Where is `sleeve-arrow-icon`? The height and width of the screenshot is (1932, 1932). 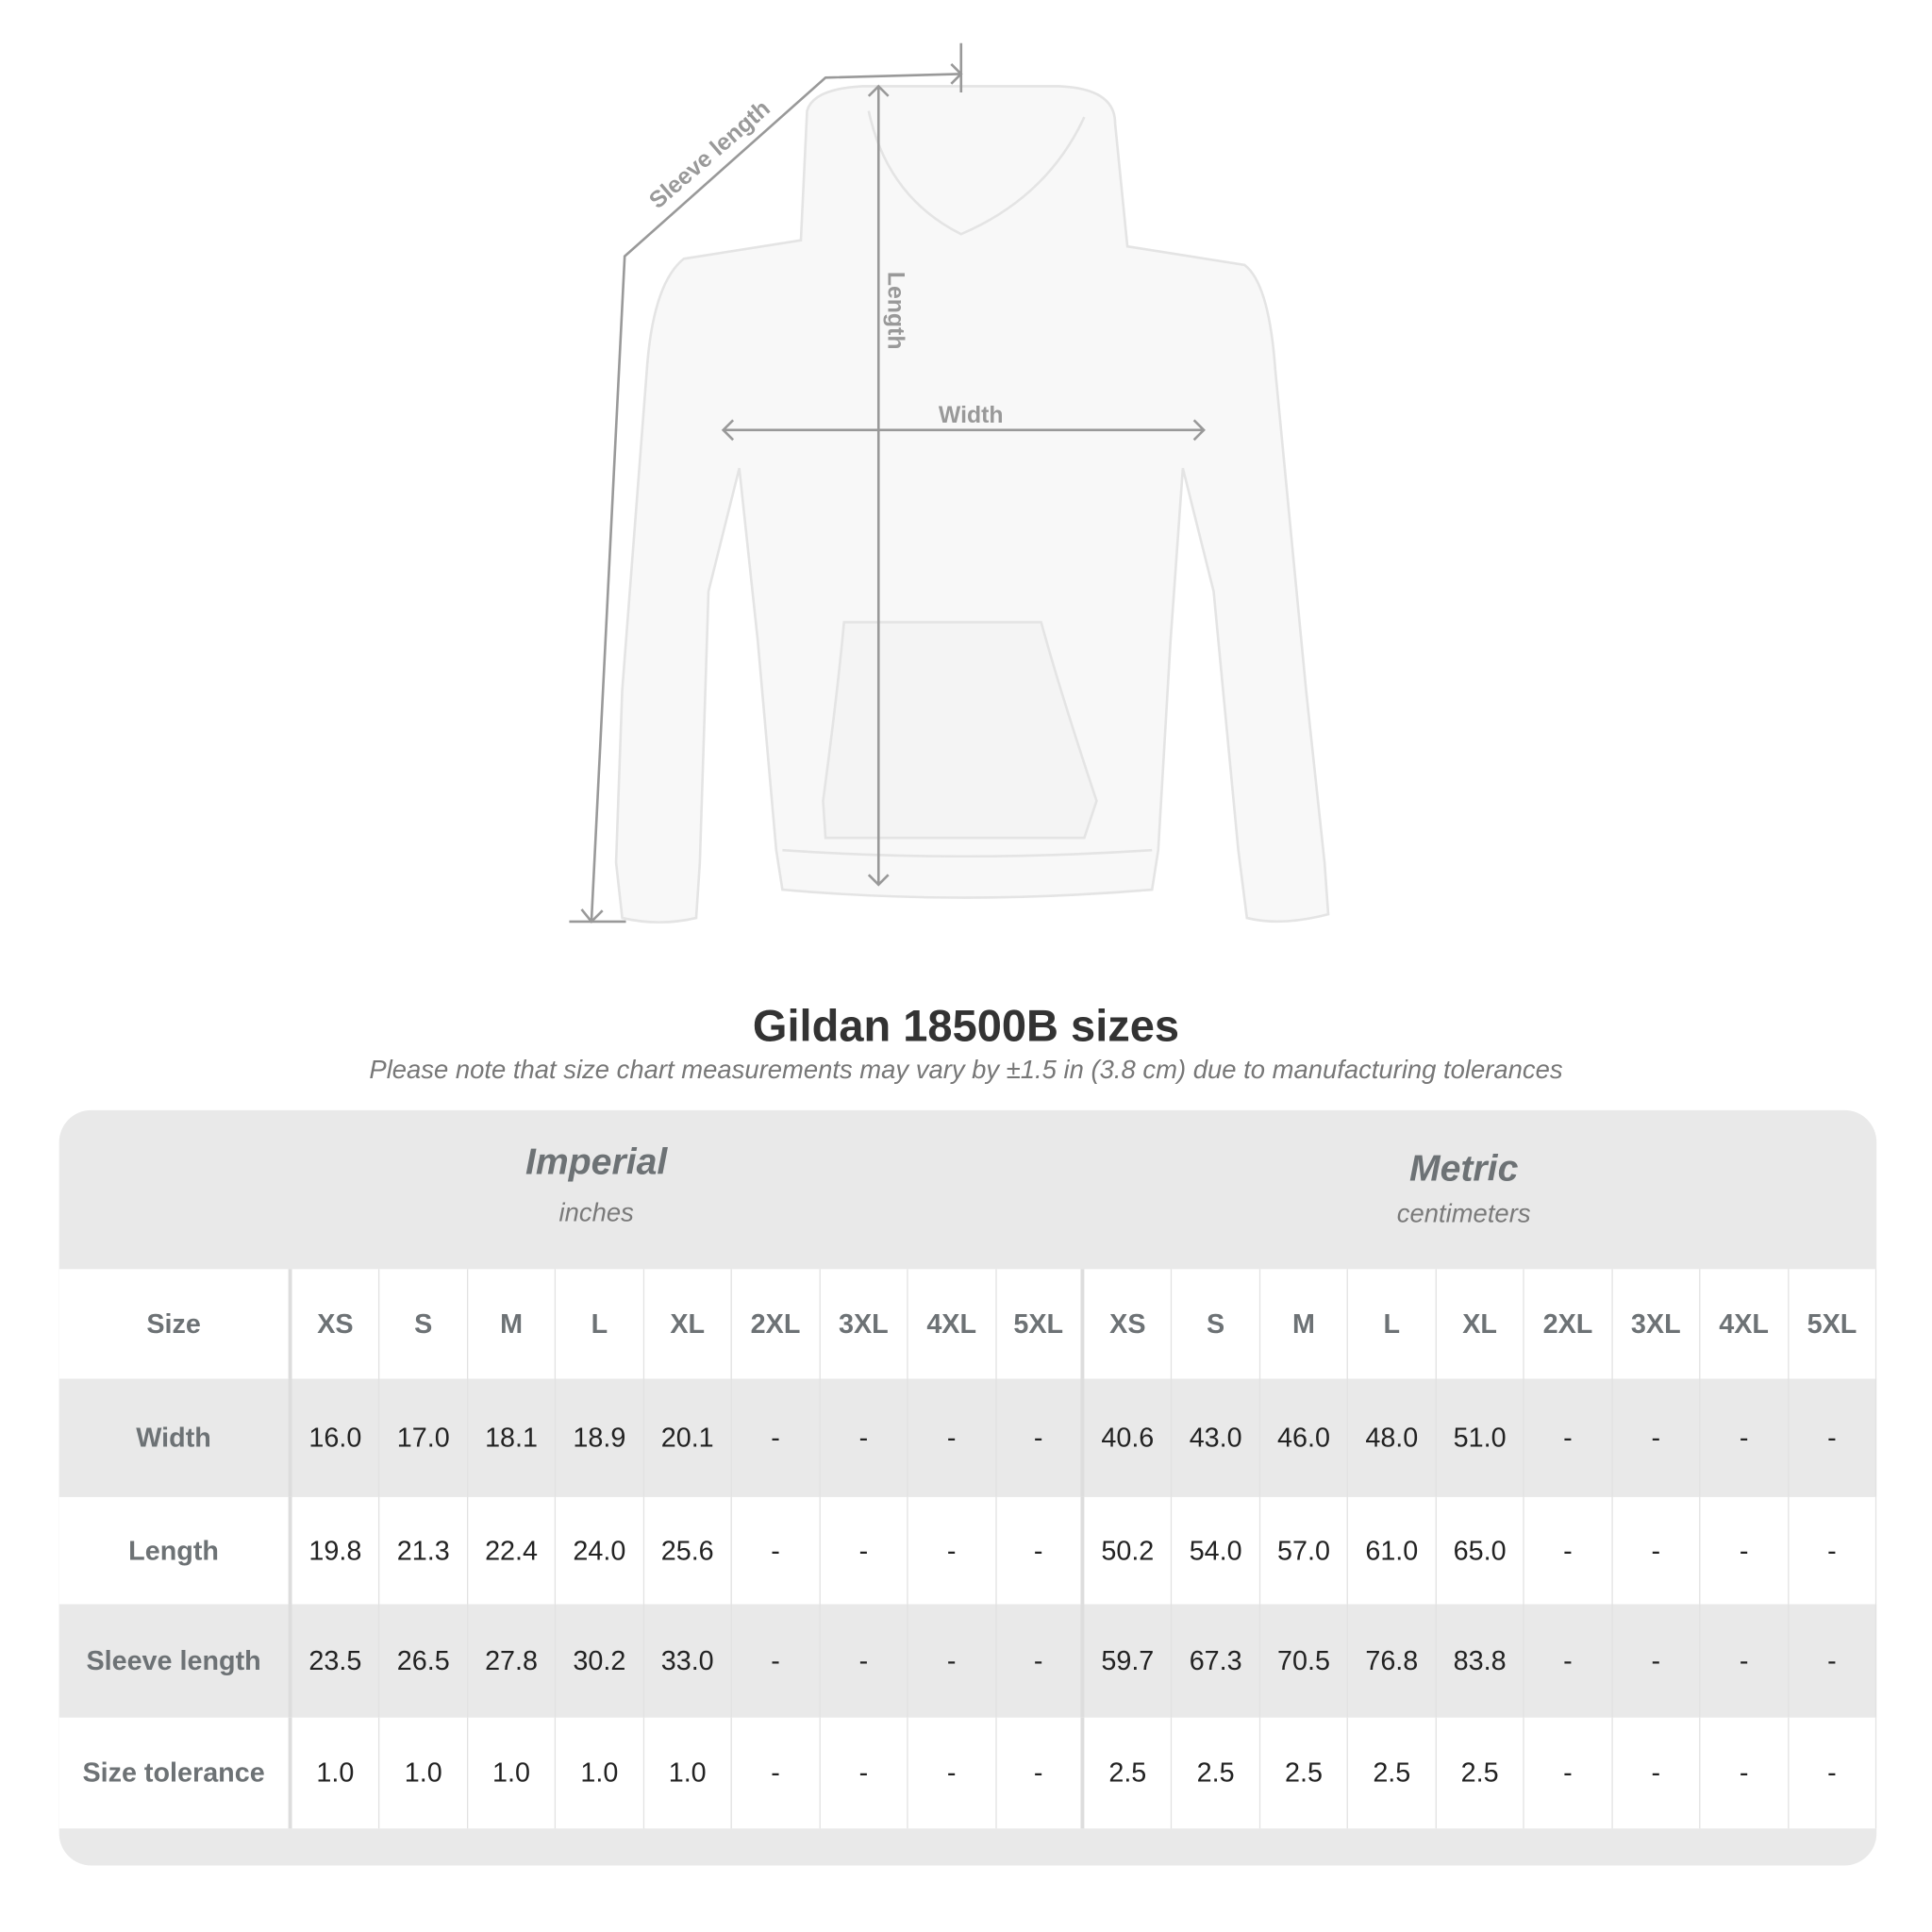 sleeve-arrow-icon is located at coordinates (772, 493).